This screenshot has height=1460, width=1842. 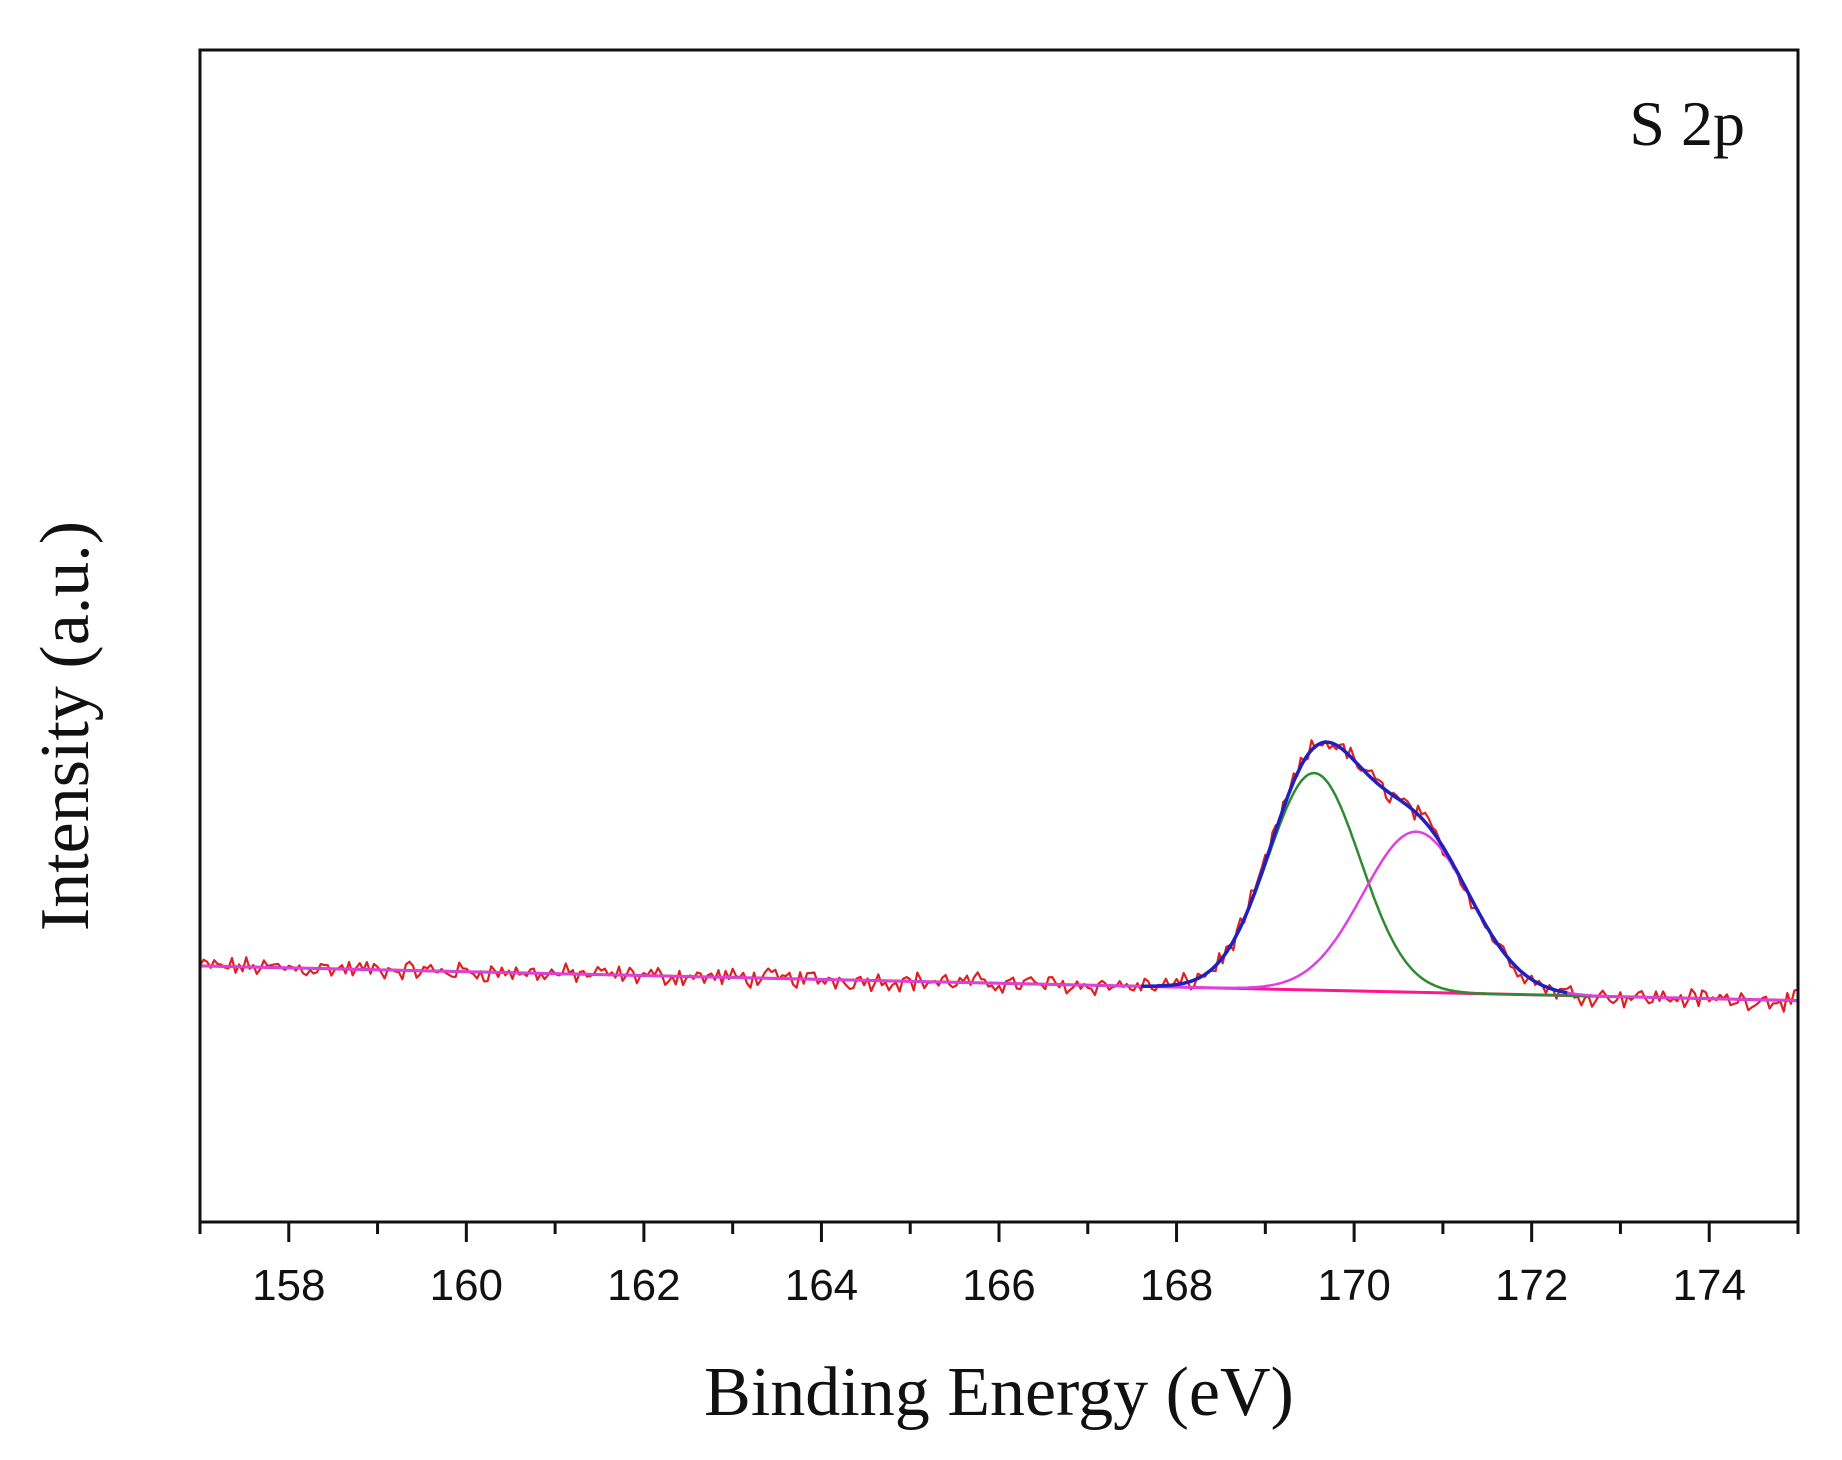 I want to click on x-tick-label: 160, so click(x=466, y=1285).